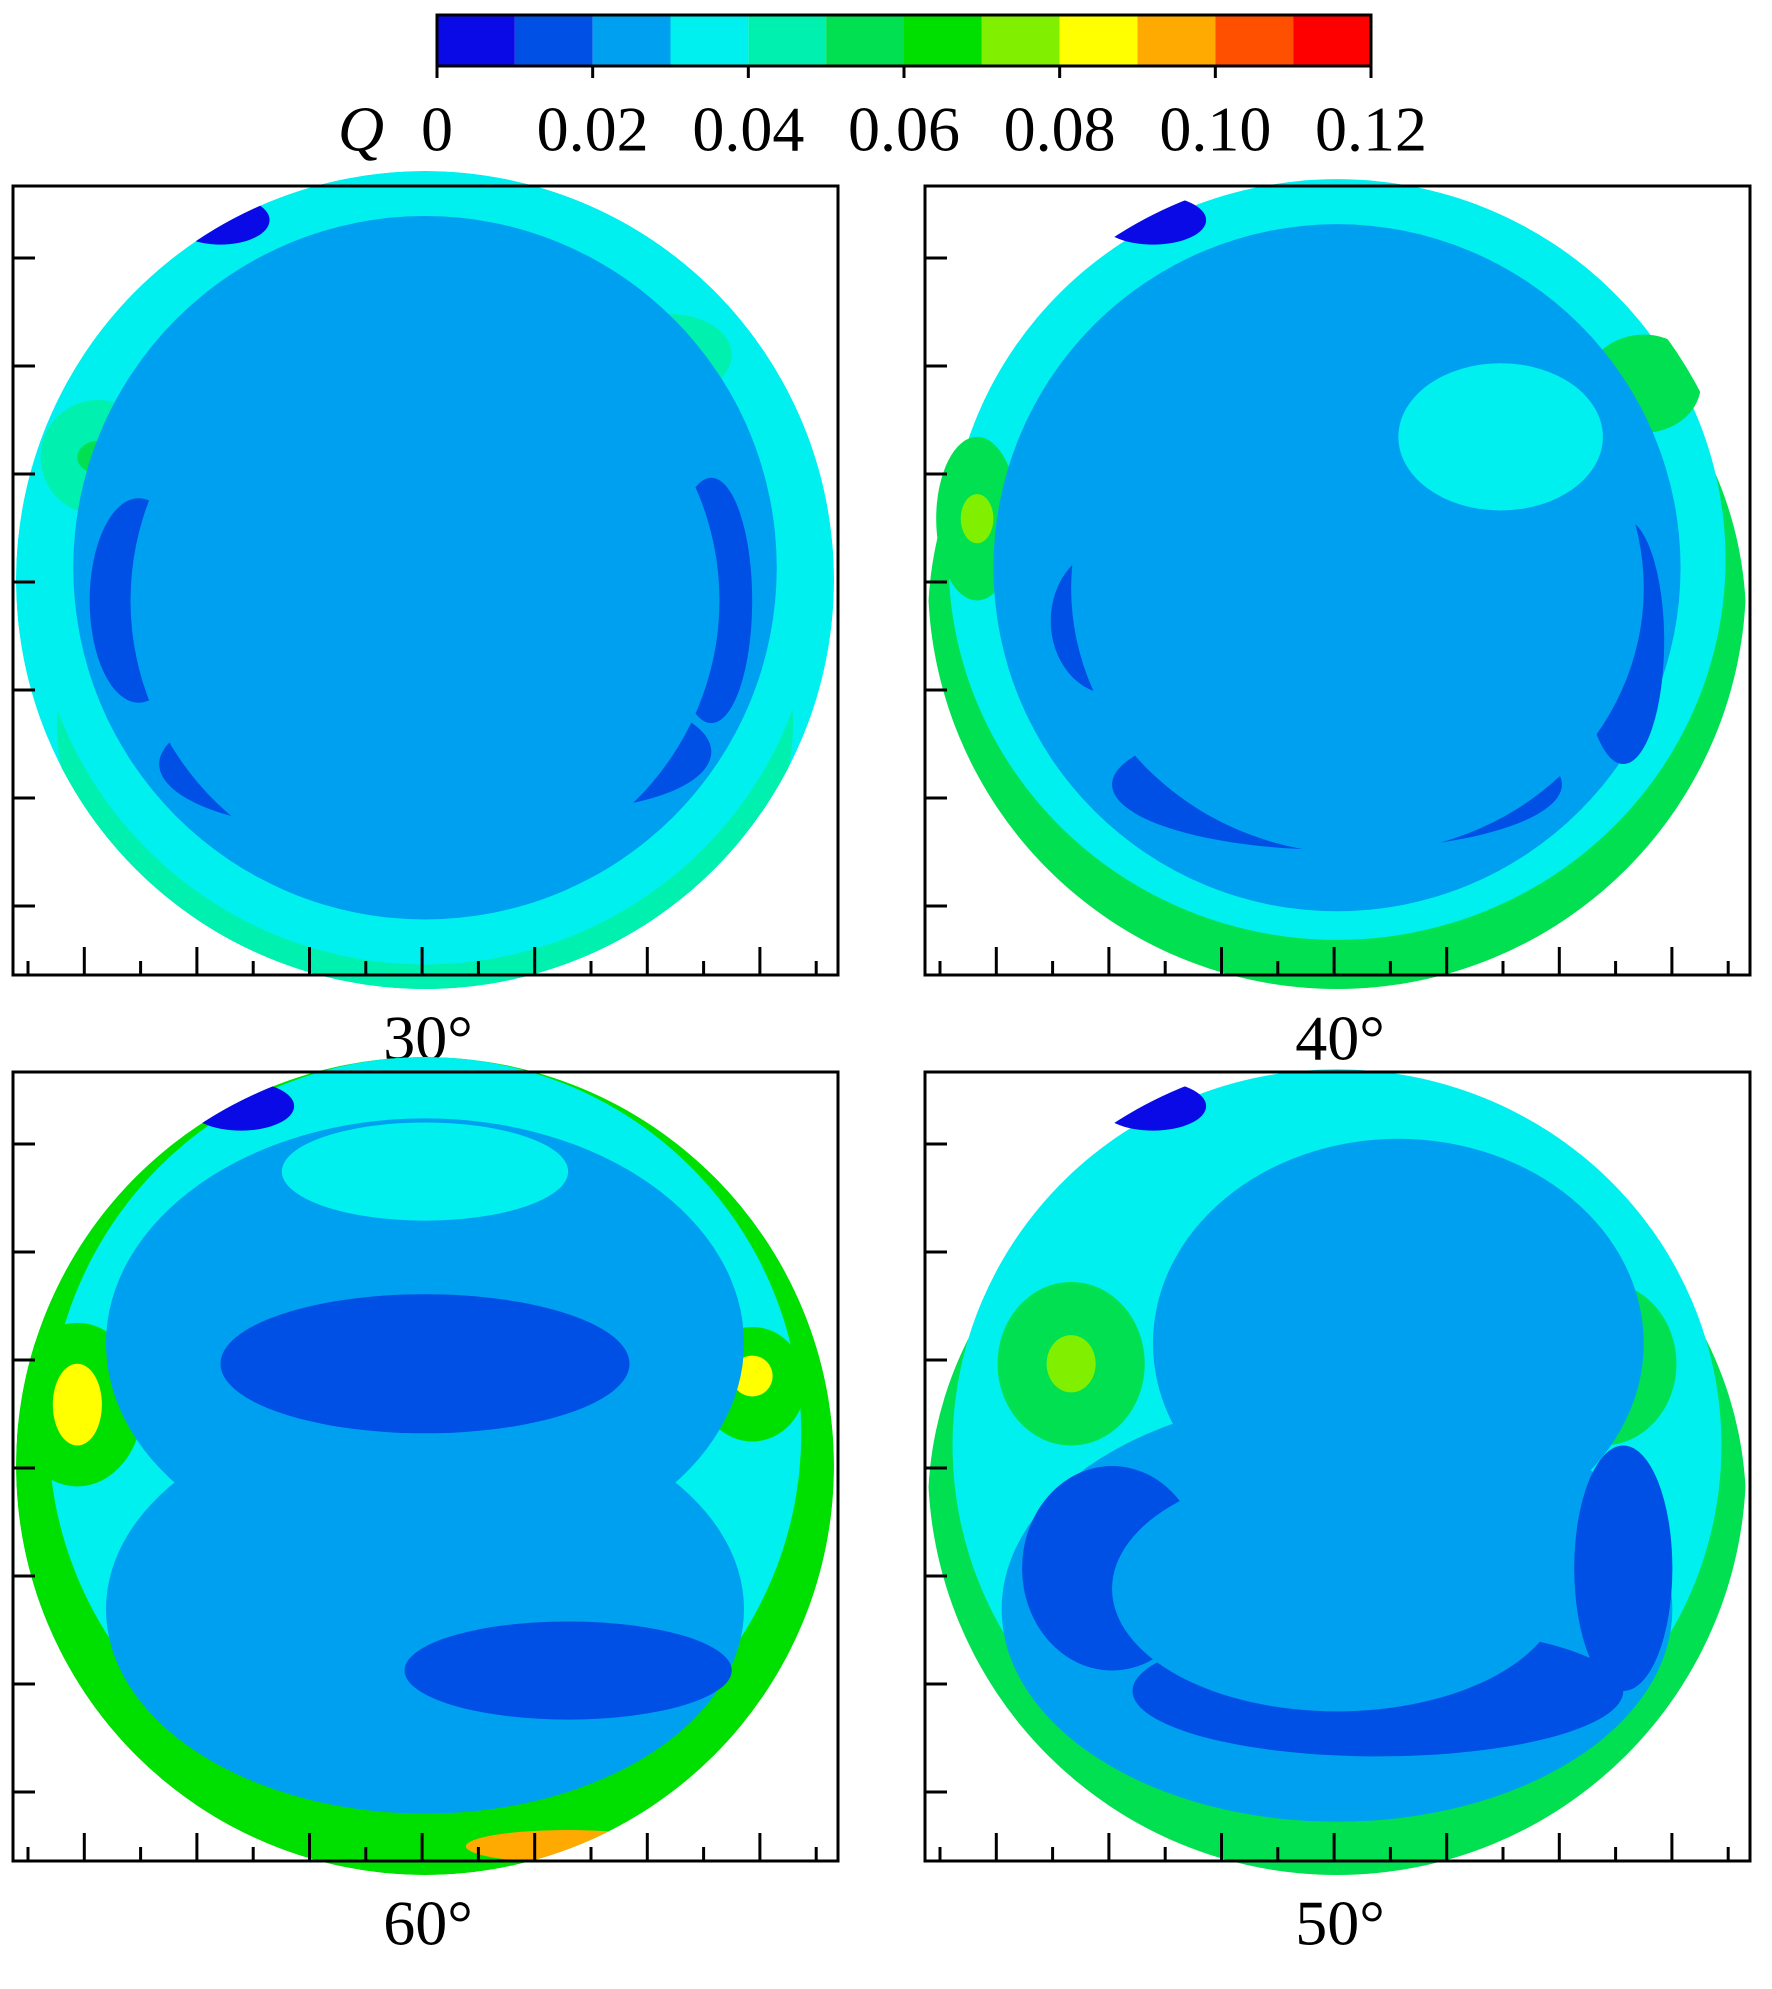 This screenshot has height=1989, width=1772. What do you see at coordinates (1340, 1923) in the screenshot?
I see `panel-title: 50°` at bounding box center [1340, 1923].